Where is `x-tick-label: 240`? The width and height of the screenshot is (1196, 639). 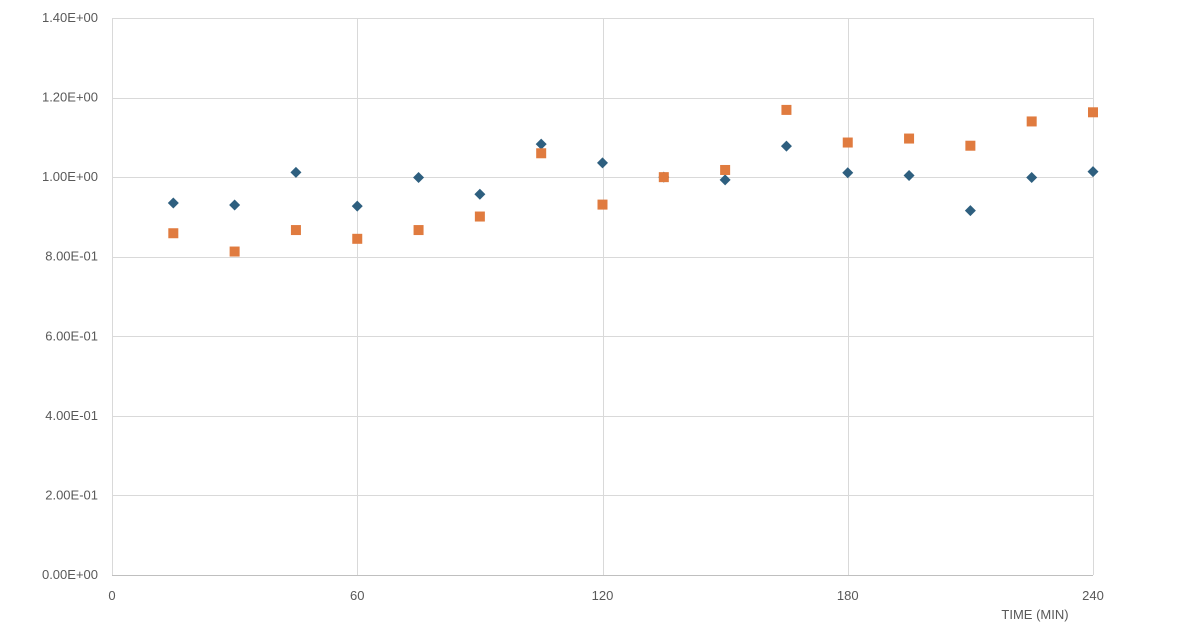
x-tick-label: 240 is located at coordinates (1093, 595).